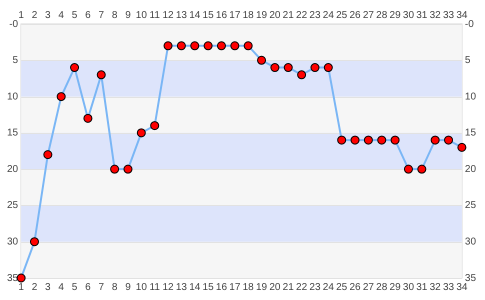 The width and height of the screenshot is (485, 300). Describe the element at coordinates (13, 242) in the screenshot. I see `y-tick-label: 30` at that location.